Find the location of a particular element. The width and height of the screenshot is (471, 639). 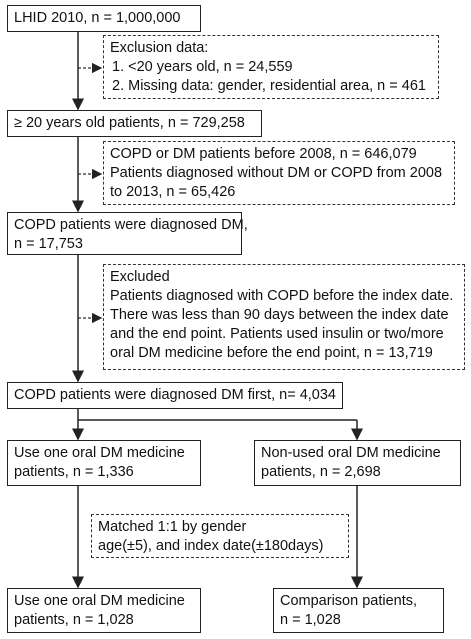

box-text-line: Non-used oral DM medicine is located at coordinates (351, 453).